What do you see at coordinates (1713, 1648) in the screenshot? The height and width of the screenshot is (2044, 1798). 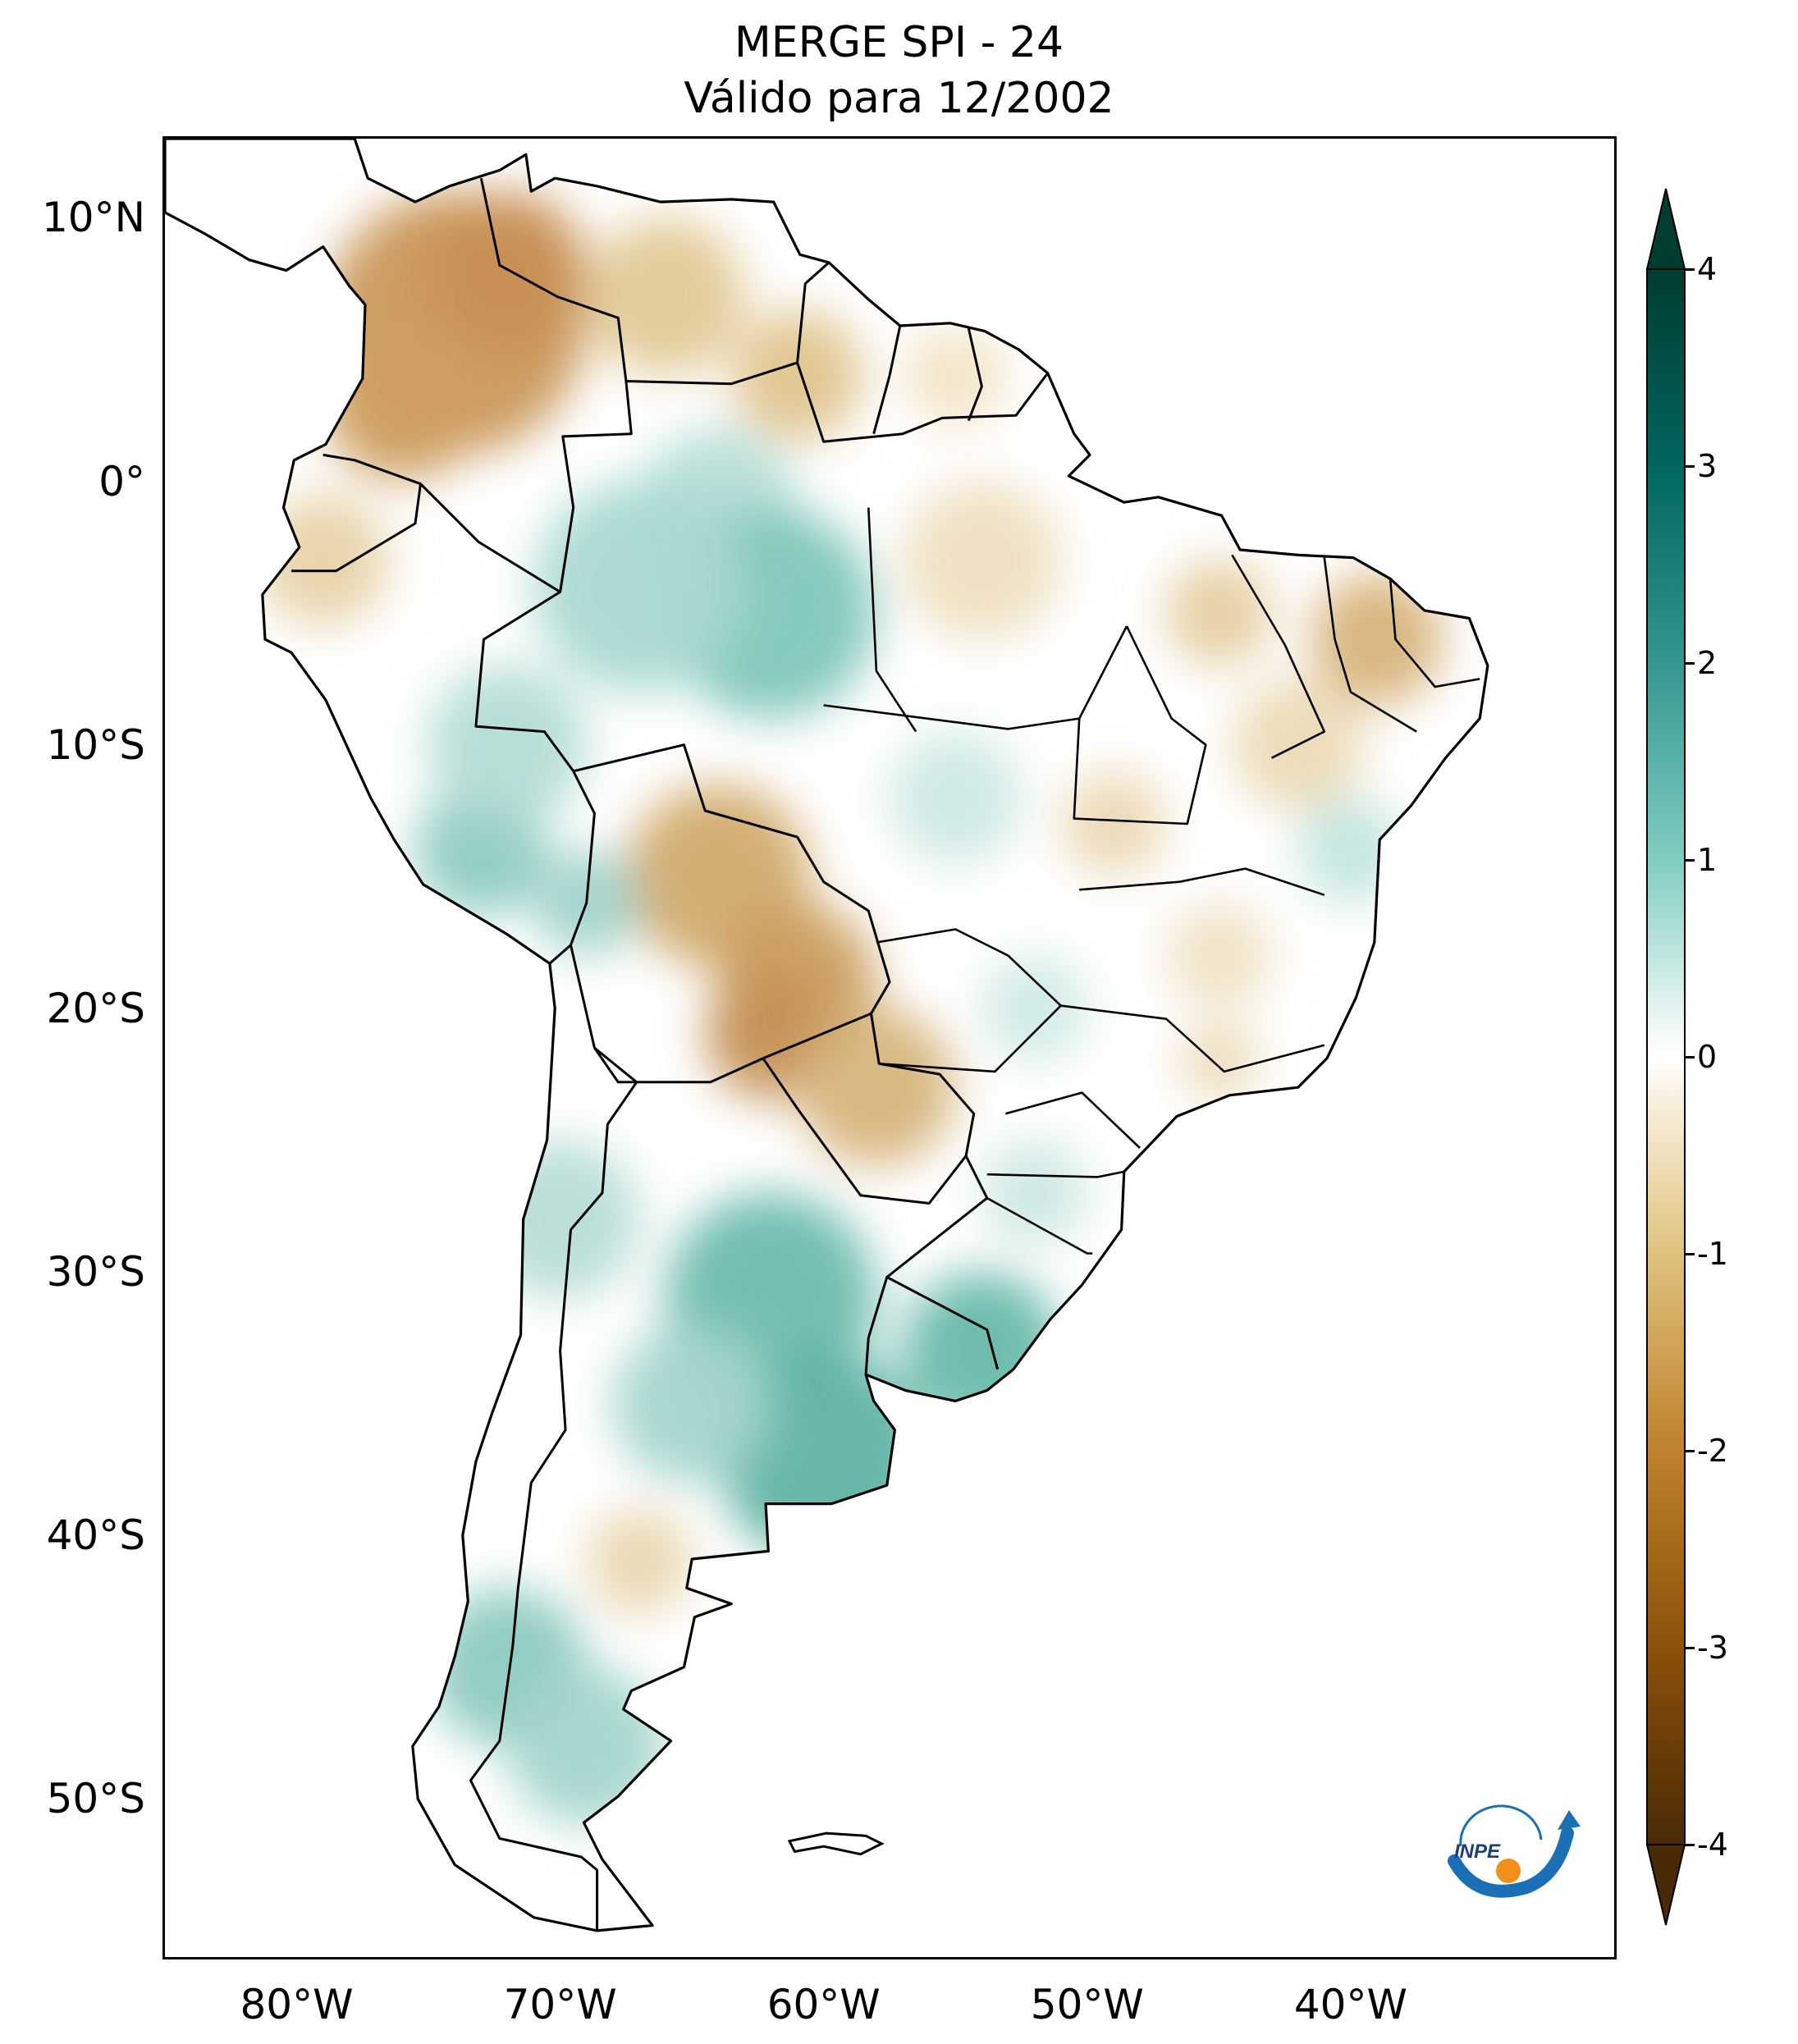 I see `colorbar-tick-label: -3` at bounding box center [1713, 1648].